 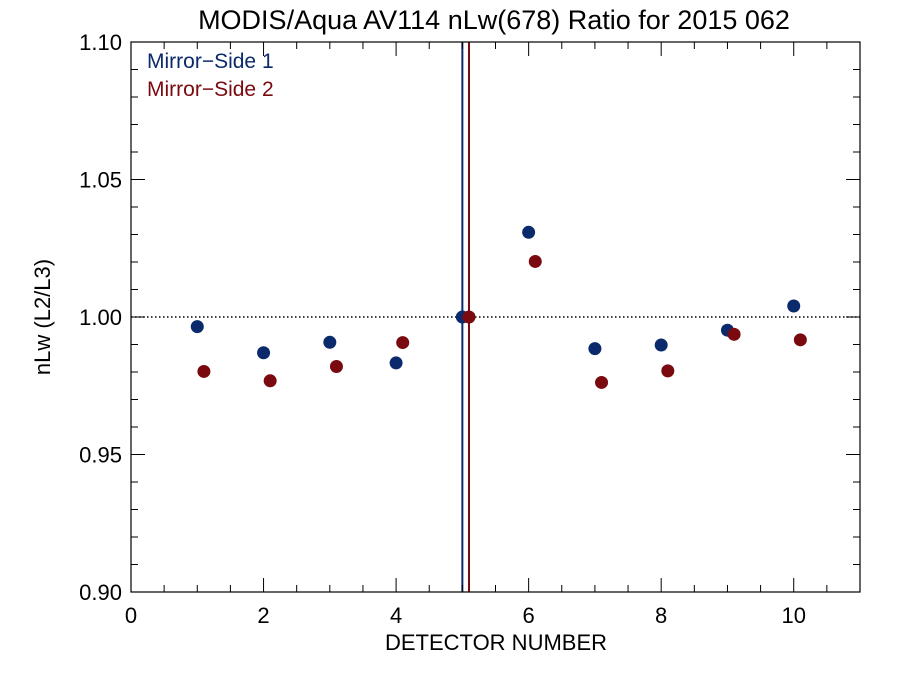 What do you see at coordinates (100, 180) in the screenshot?
I see `y-tick-label: 1.05` at bounding box center [100, 180].